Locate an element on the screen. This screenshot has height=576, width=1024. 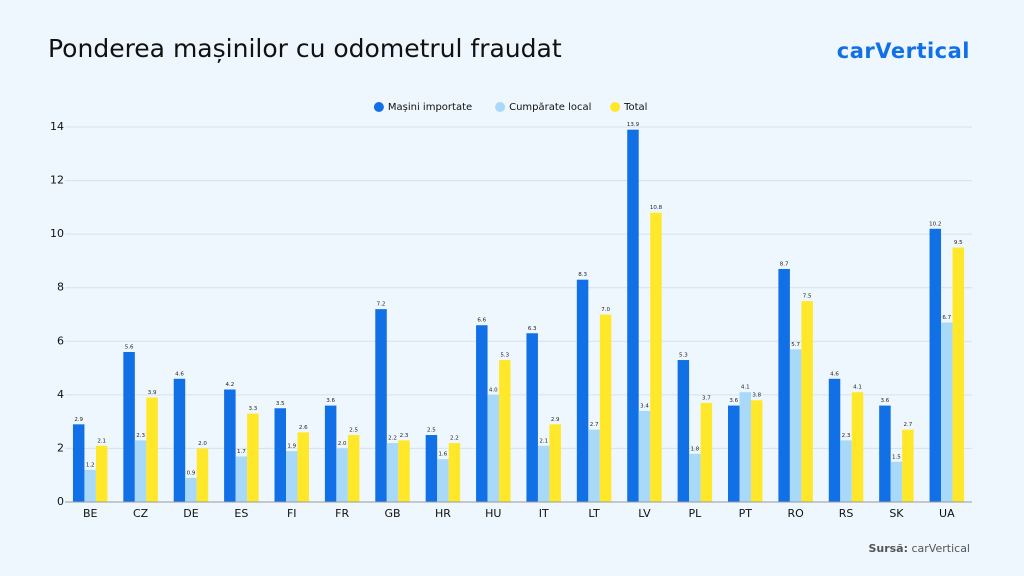
logo: carVertical is located at coordinates (903, 51).